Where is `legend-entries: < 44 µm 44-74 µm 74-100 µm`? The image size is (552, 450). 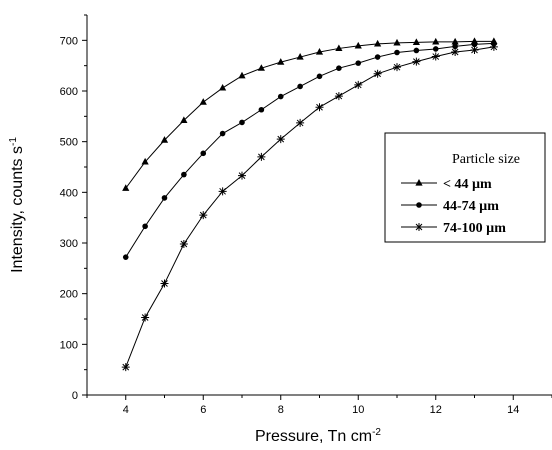
legend-entries: < 44 µm 44-74 µm 74-100 µm is located at coordinates (453, 206).